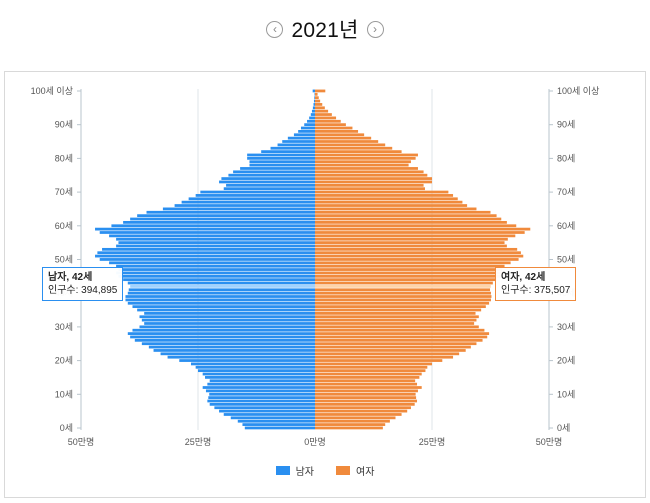 The height and width of the screenshot is (503, 650). Describe the element at coordinates (566, 158) in the screenshot. I see `y-tick-label-right-8: 80세` at that location.